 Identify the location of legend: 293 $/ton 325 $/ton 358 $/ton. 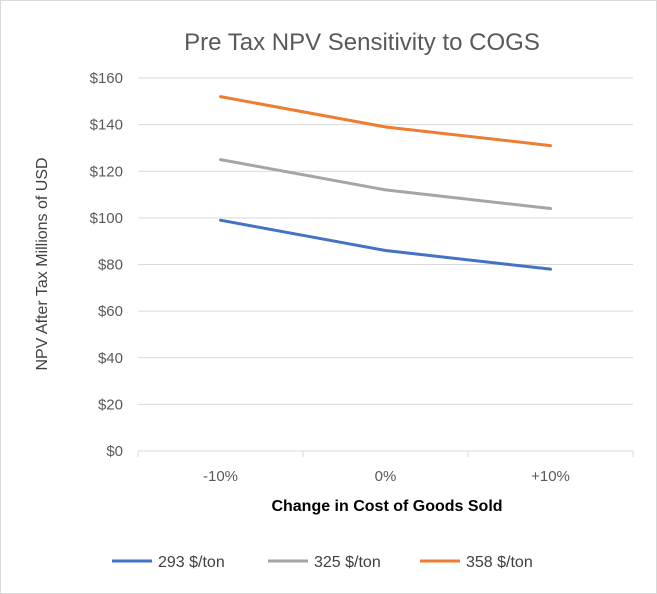
(322, 562).